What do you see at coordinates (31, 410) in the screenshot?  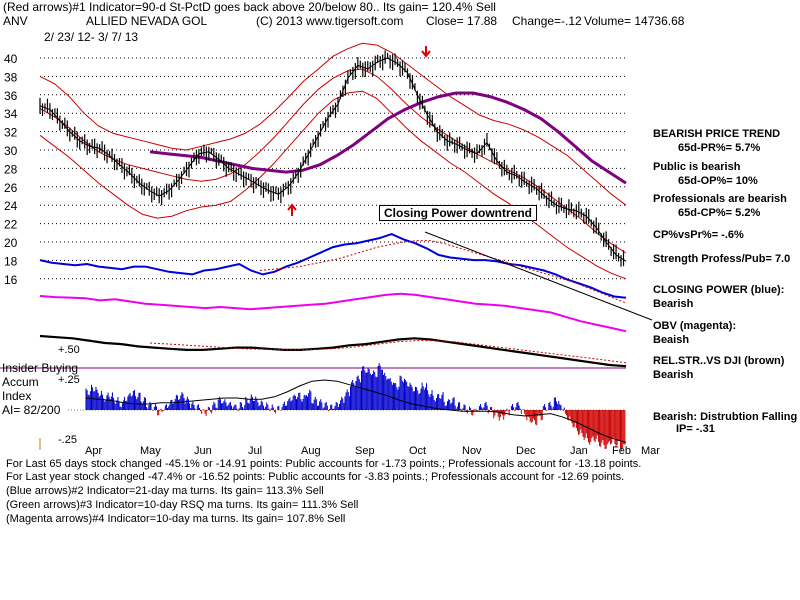 I see `ai-value: AI= 82/200` at bounding box center [31, 410].